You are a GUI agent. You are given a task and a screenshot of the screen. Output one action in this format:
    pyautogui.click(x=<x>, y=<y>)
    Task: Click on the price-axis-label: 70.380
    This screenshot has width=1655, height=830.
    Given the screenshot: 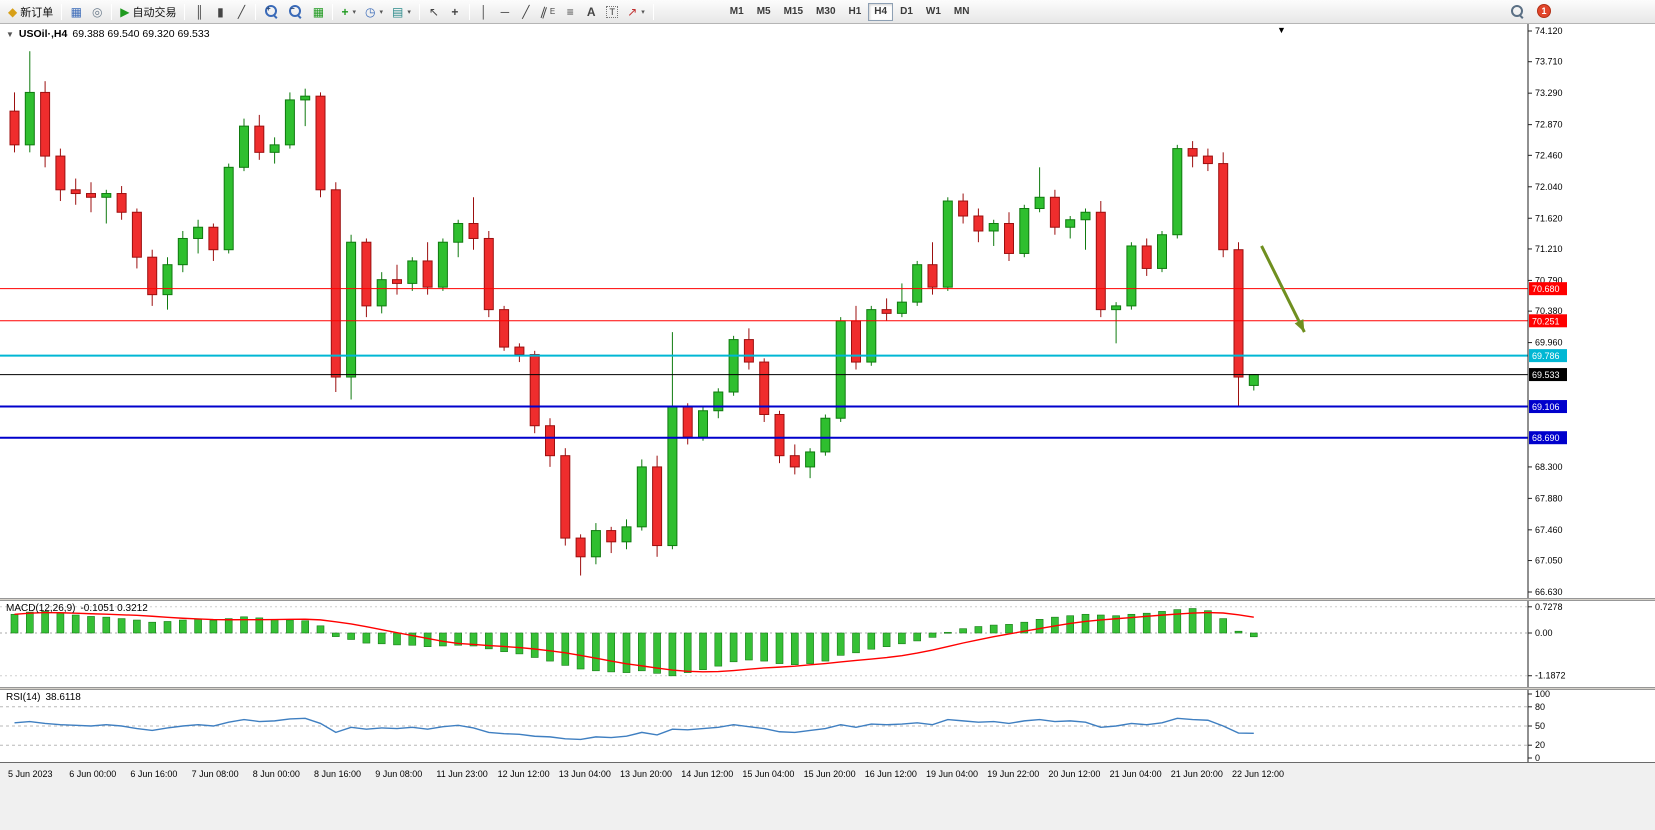 What is the action you would take?
    pyautogui.click(x=1549, y=311)
    